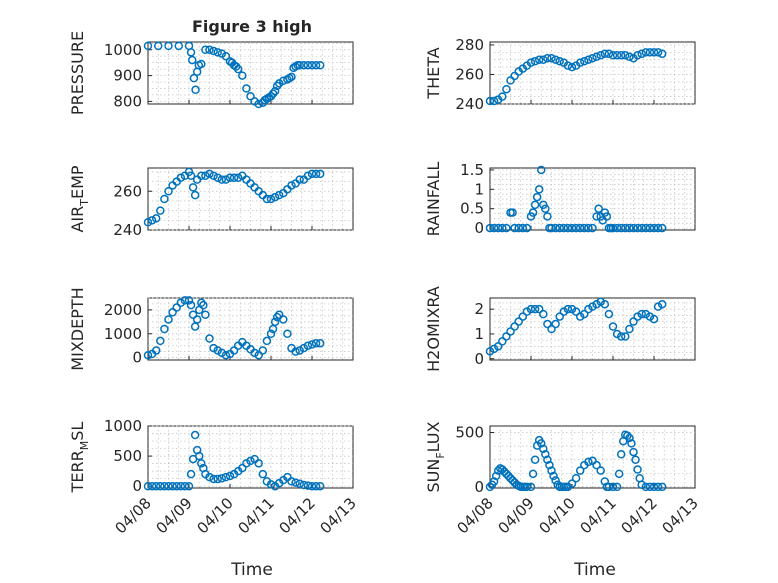 This screenshot has height=583, width=778. Describe the element at coordinates (137, 486) in the screenshot. I see `y-tick-label: 0` at that location.